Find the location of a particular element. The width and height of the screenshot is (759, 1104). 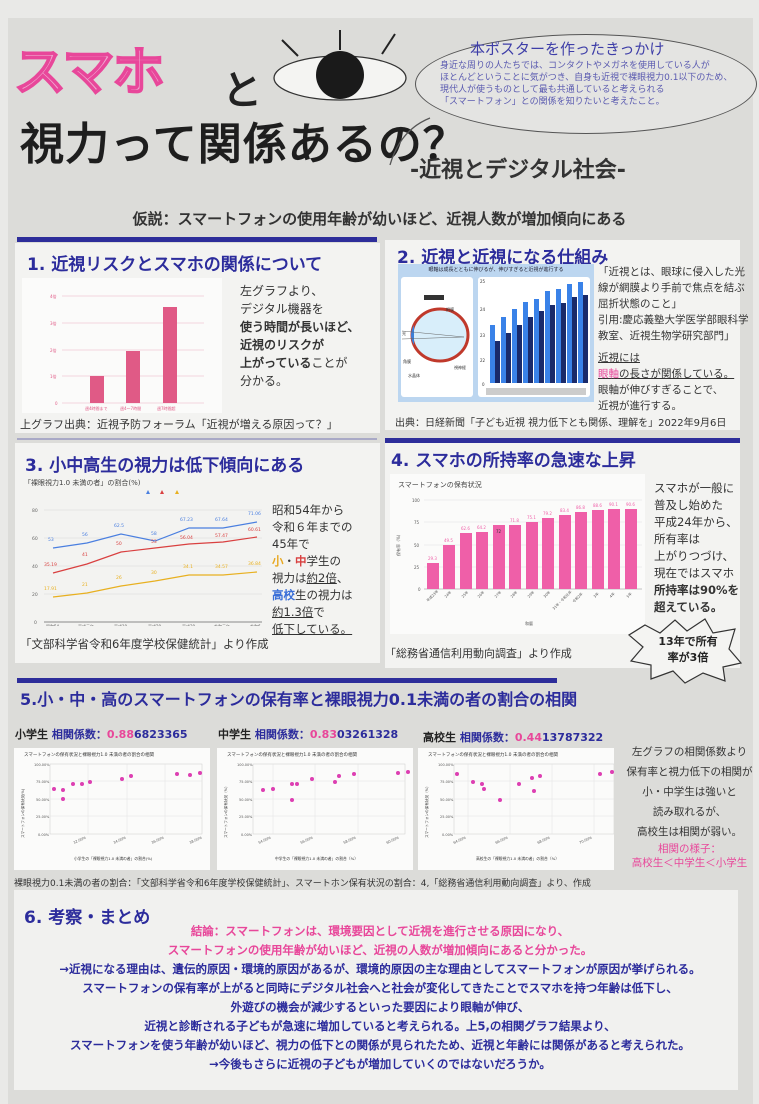

corr-group: 高校生 is located at coordinates (439, 737).